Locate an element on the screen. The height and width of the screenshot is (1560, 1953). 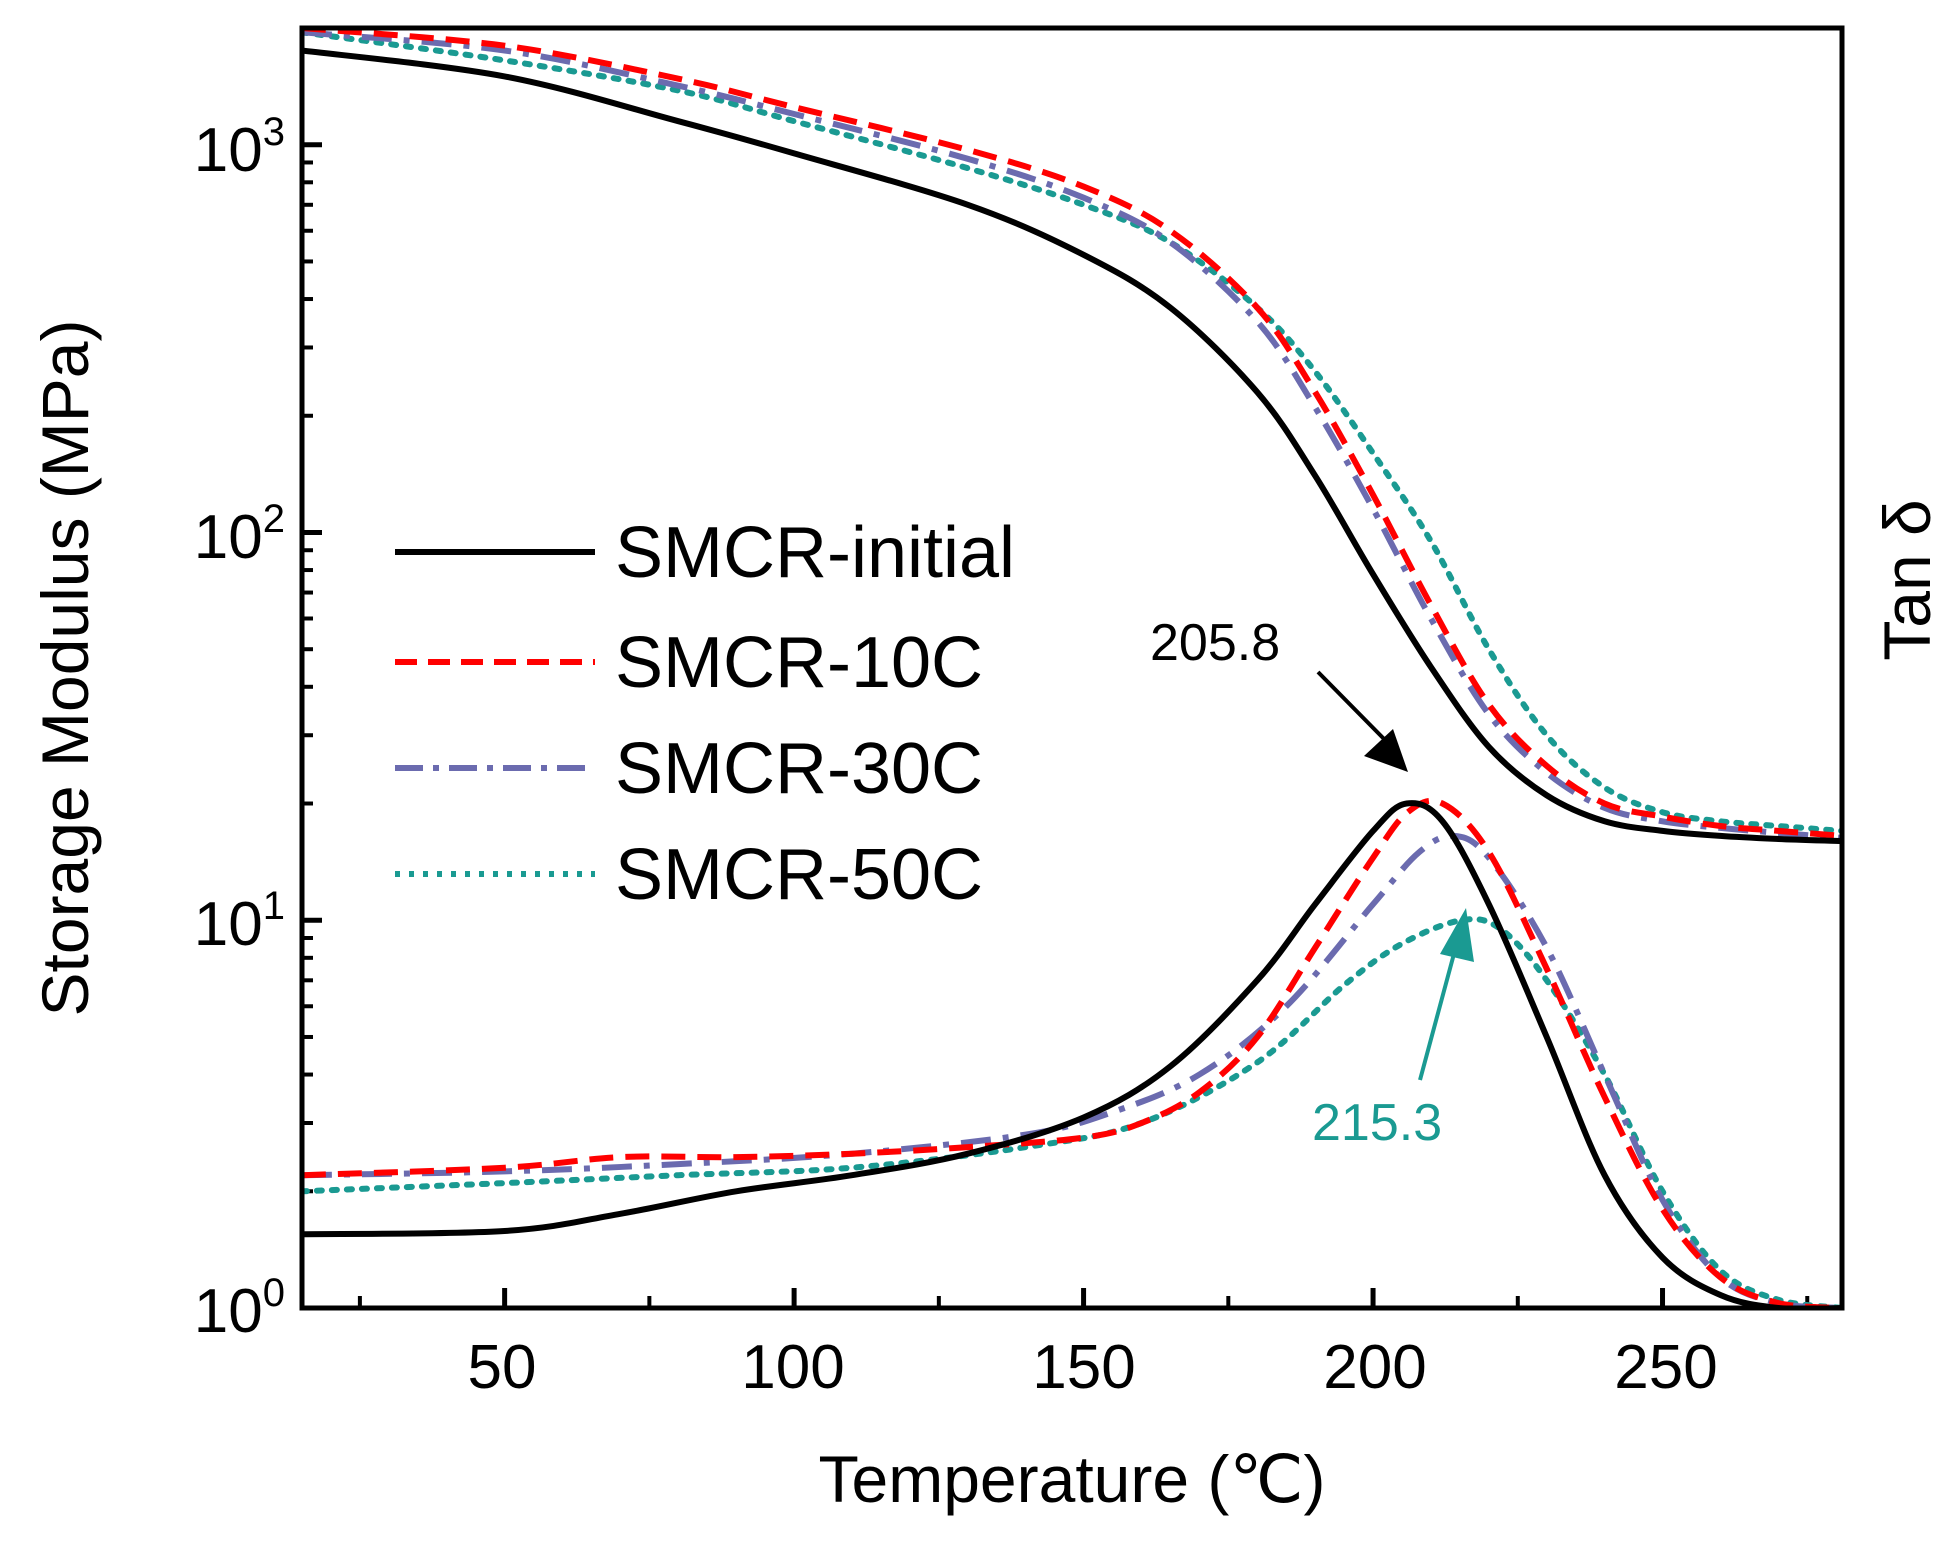
legend-label-smcr-10c: SMCR-10C is located at coordinates (799, 663).